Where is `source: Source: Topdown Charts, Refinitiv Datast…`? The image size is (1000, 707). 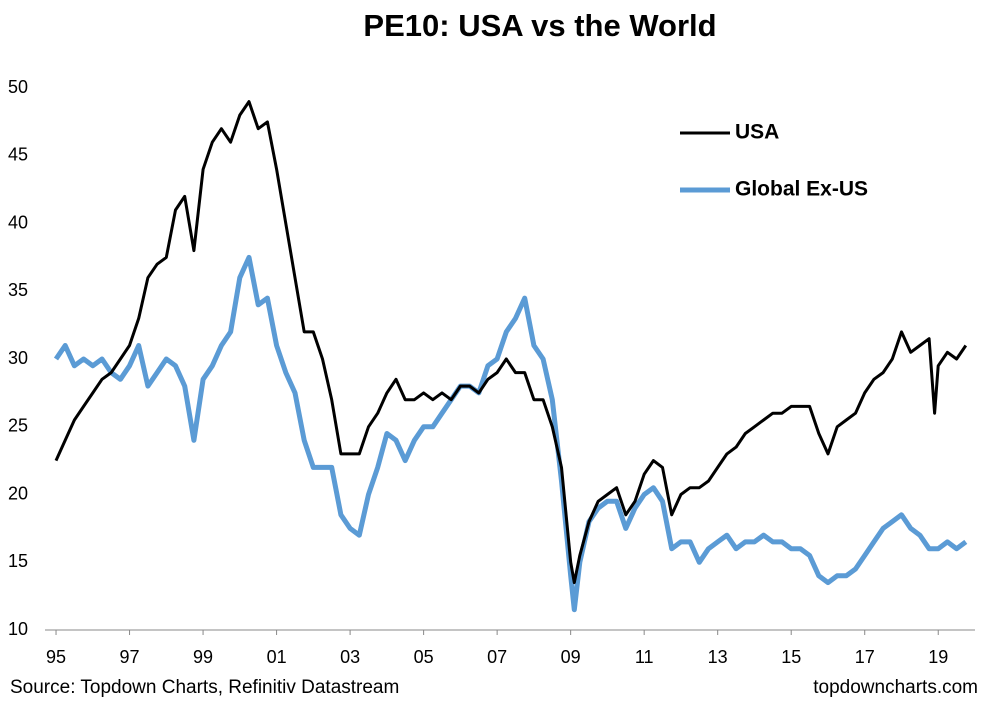 source: Source: Topdown Charts, Refinitiv Datast… is located at coordinates (204, 687).